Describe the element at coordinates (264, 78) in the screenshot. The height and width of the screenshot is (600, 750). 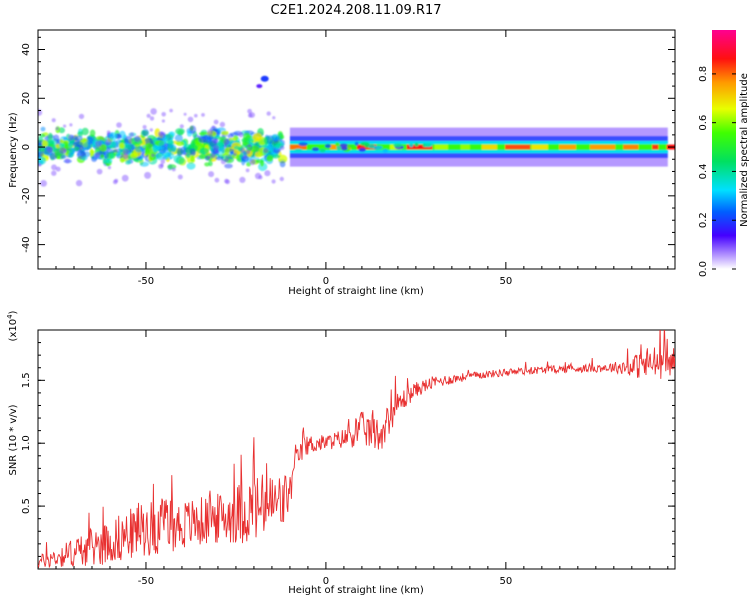
I see `isolated-blob` at that location.